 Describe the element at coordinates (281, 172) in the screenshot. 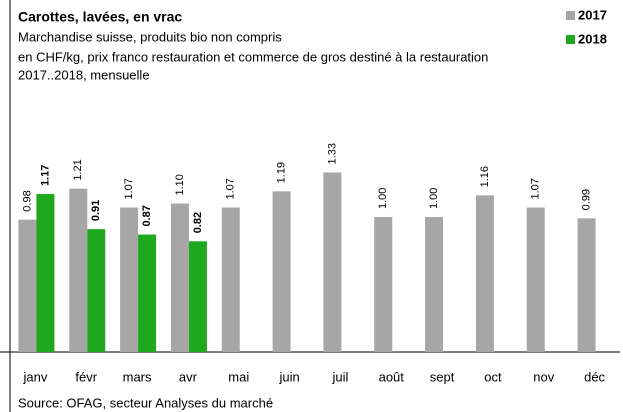

I see `value-label: 1.19` at that location.